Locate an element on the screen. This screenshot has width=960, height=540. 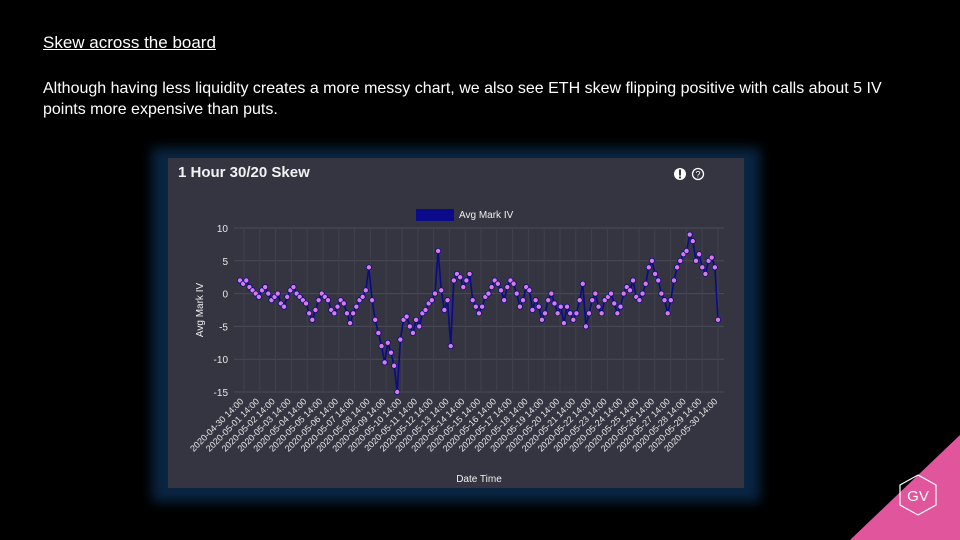
exclamation-circle-icon is located at coordinates (680, 174).